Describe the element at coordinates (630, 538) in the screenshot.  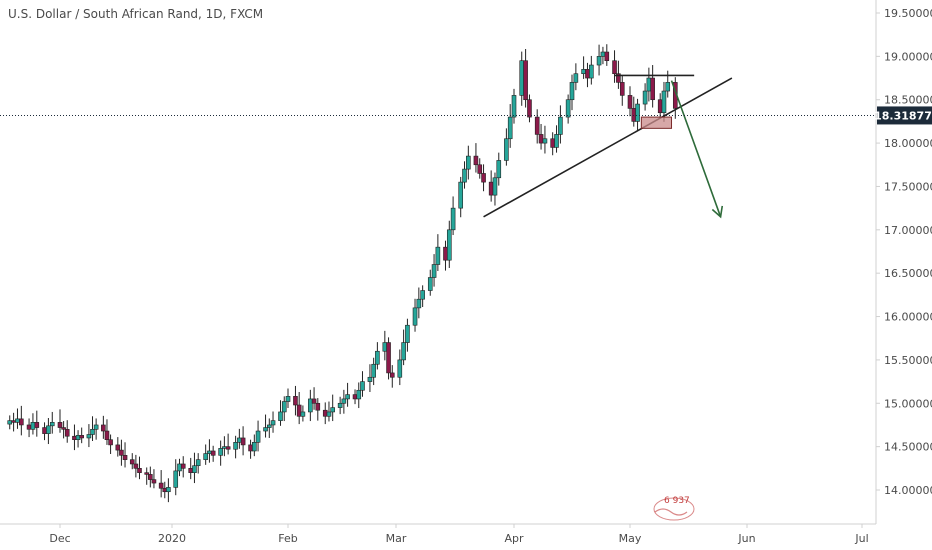
I see `x-tick-label: May` at that location.